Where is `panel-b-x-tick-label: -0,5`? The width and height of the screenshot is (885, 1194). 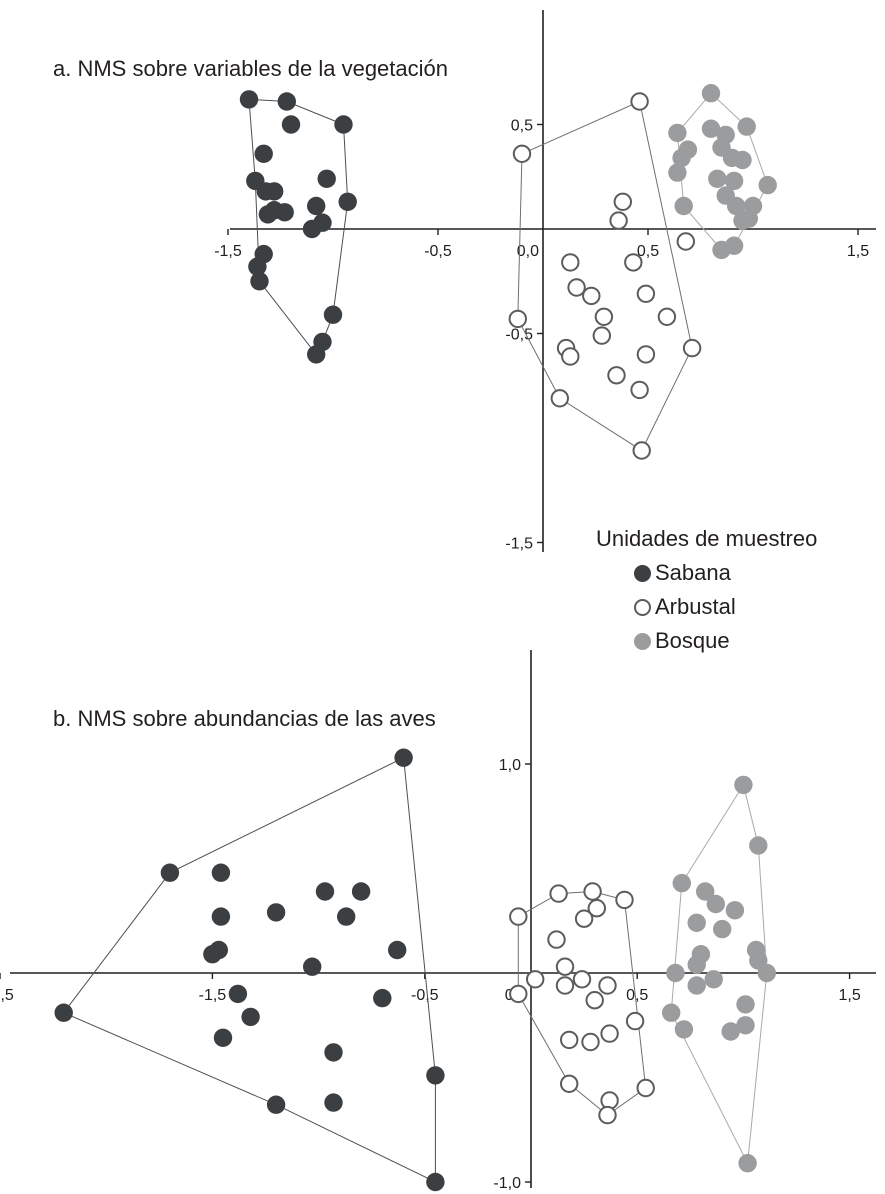 panel-b-x-tick-label: -0,5 is located at coordinates (425, 995).